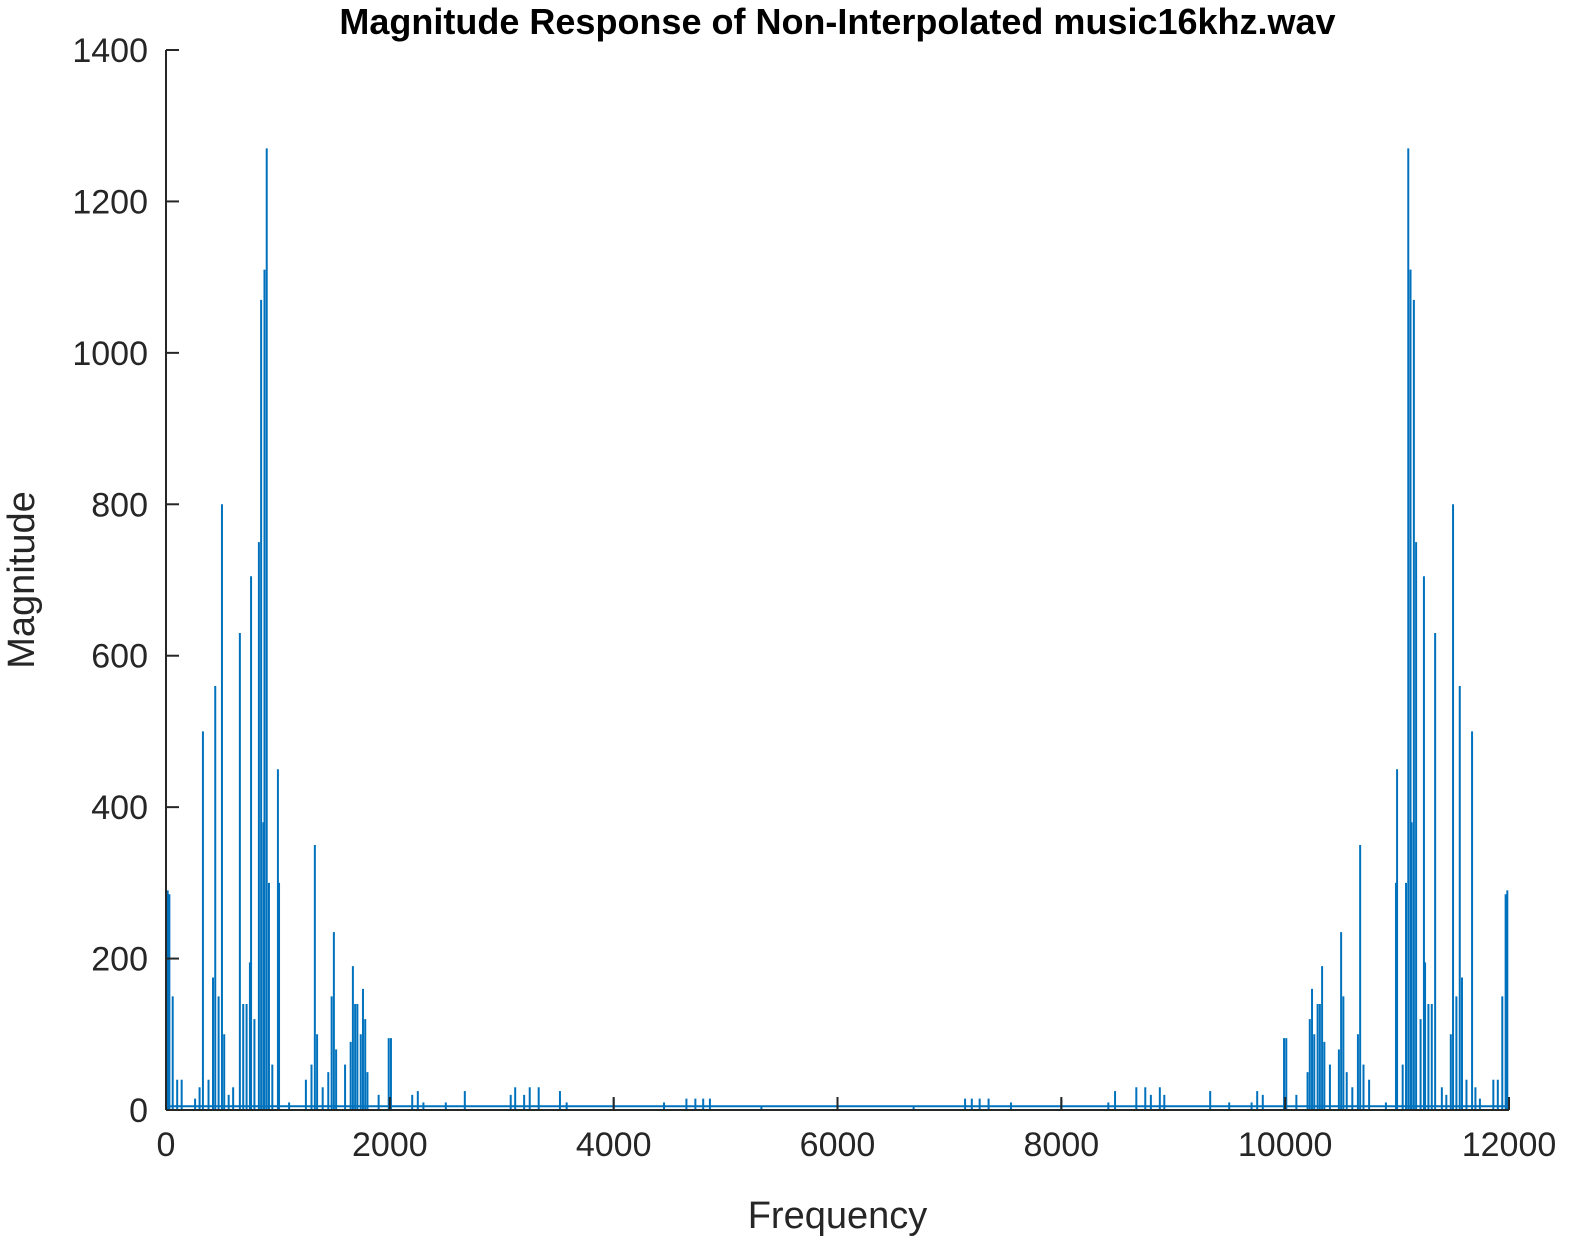 The width and height of the screenshot is (1583, 1258). I want to click on y-tick-label: 1000, so click(110, 354).